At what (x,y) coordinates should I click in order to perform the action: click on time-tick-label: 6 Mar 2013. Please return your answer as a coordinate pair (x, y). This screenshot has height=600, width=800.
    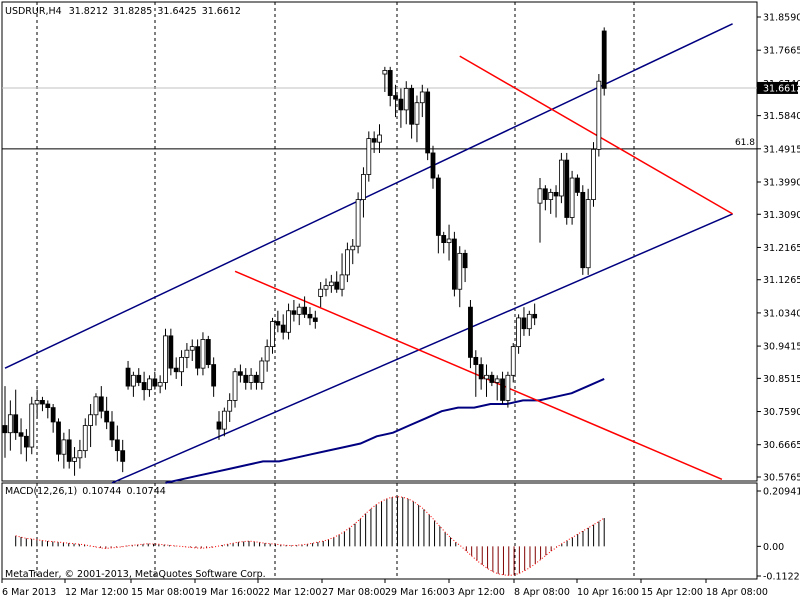
    Looking at the image, I should click on (29, 592).